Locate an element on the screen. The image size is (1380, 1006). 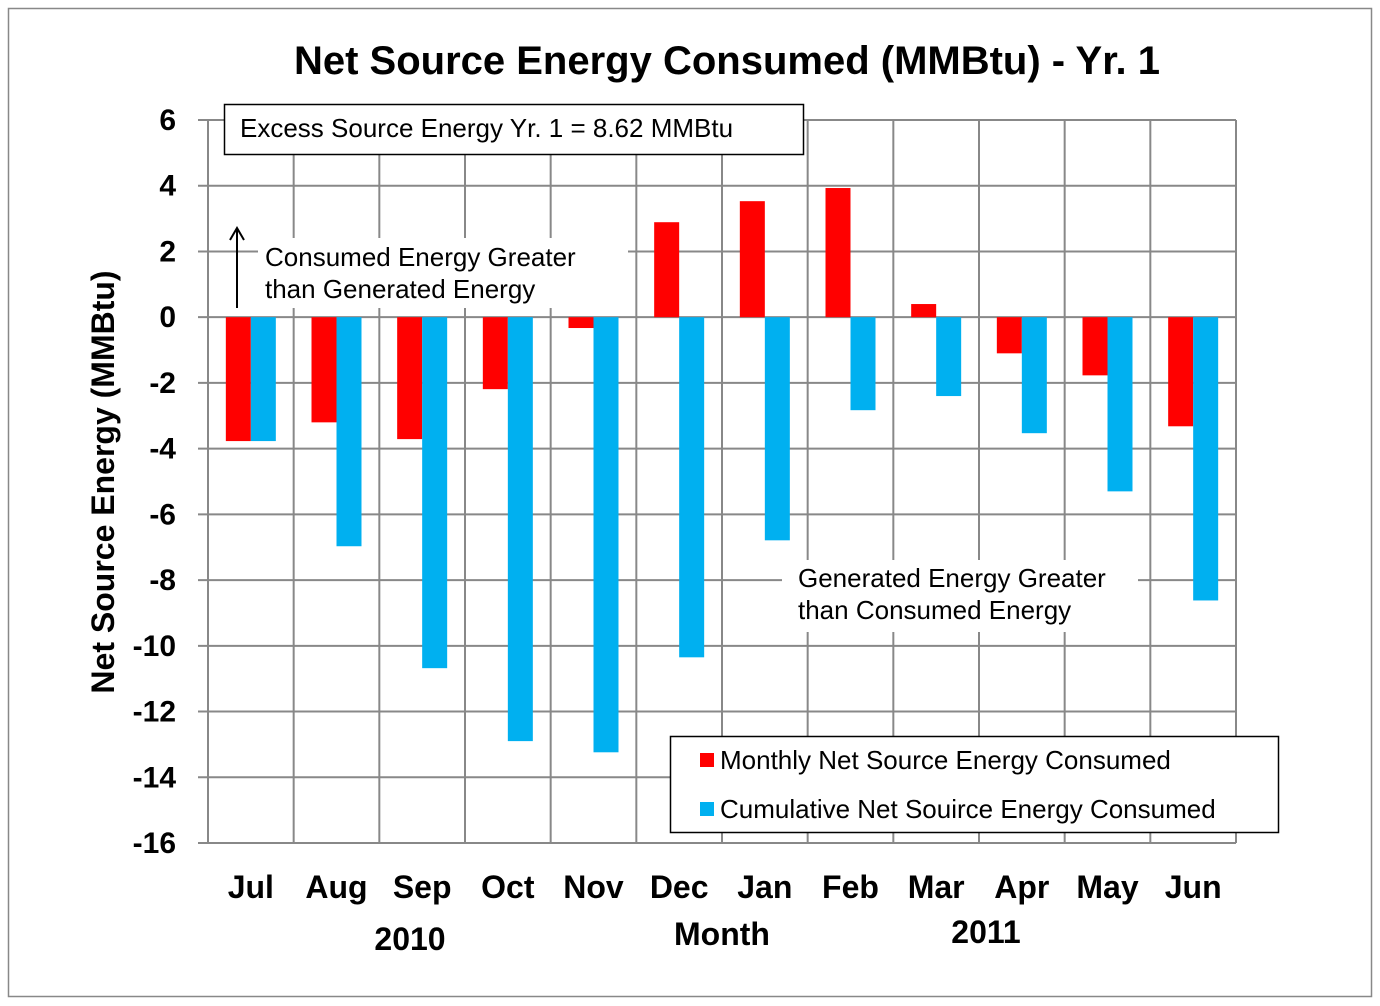
x-tick-label: Mar is located at coordinates (936, 887).